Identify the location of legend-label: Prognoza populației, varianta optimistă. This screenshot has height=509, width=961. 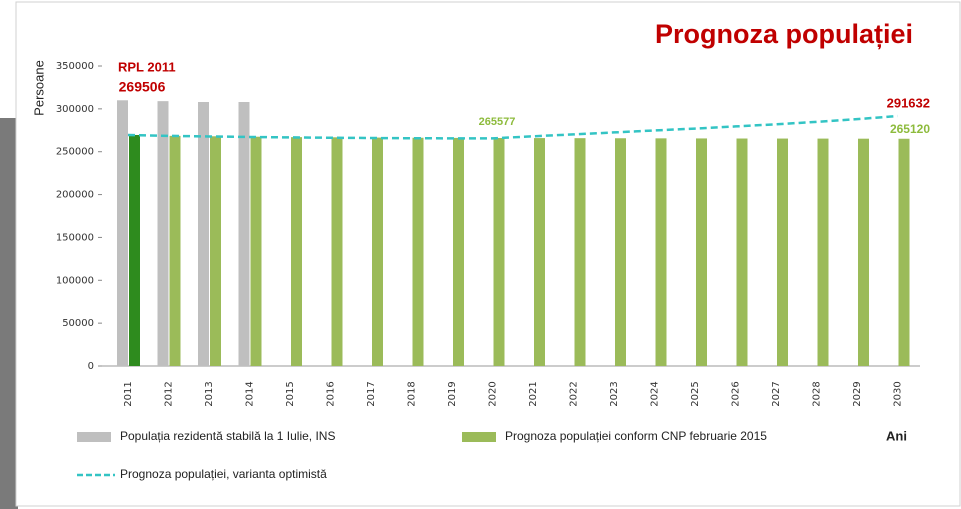
(223, 474).